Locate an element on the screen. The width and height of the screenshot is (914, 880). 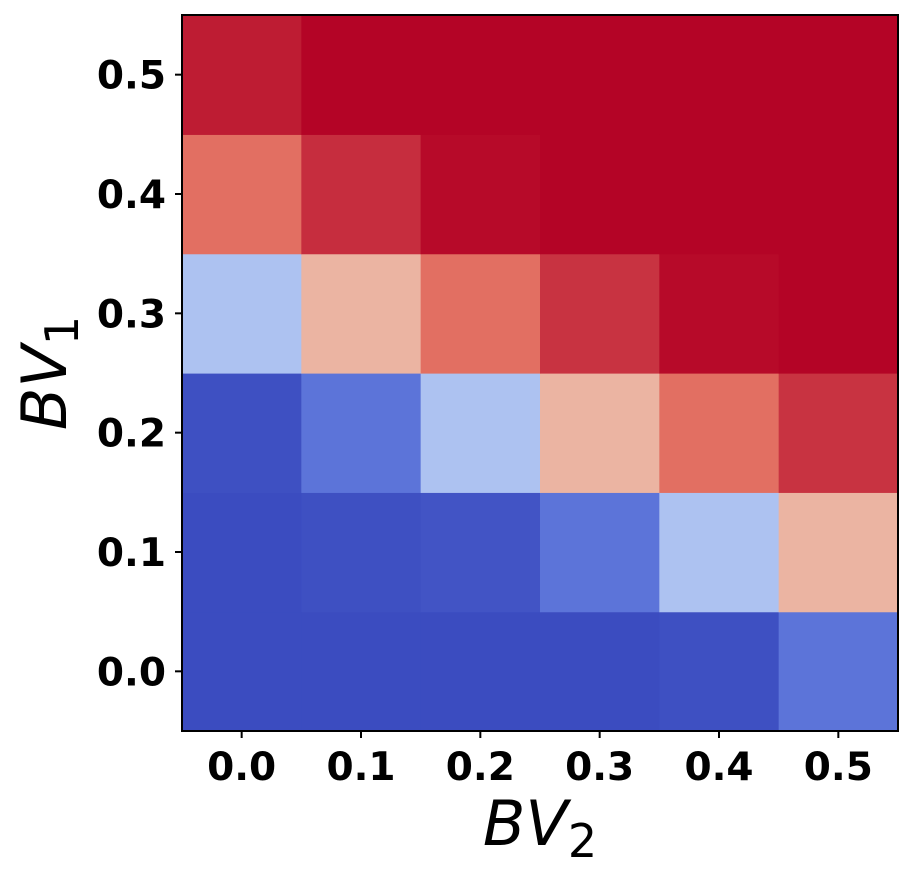
x-axis-label: BV2 is located at coordinates (540, 827).